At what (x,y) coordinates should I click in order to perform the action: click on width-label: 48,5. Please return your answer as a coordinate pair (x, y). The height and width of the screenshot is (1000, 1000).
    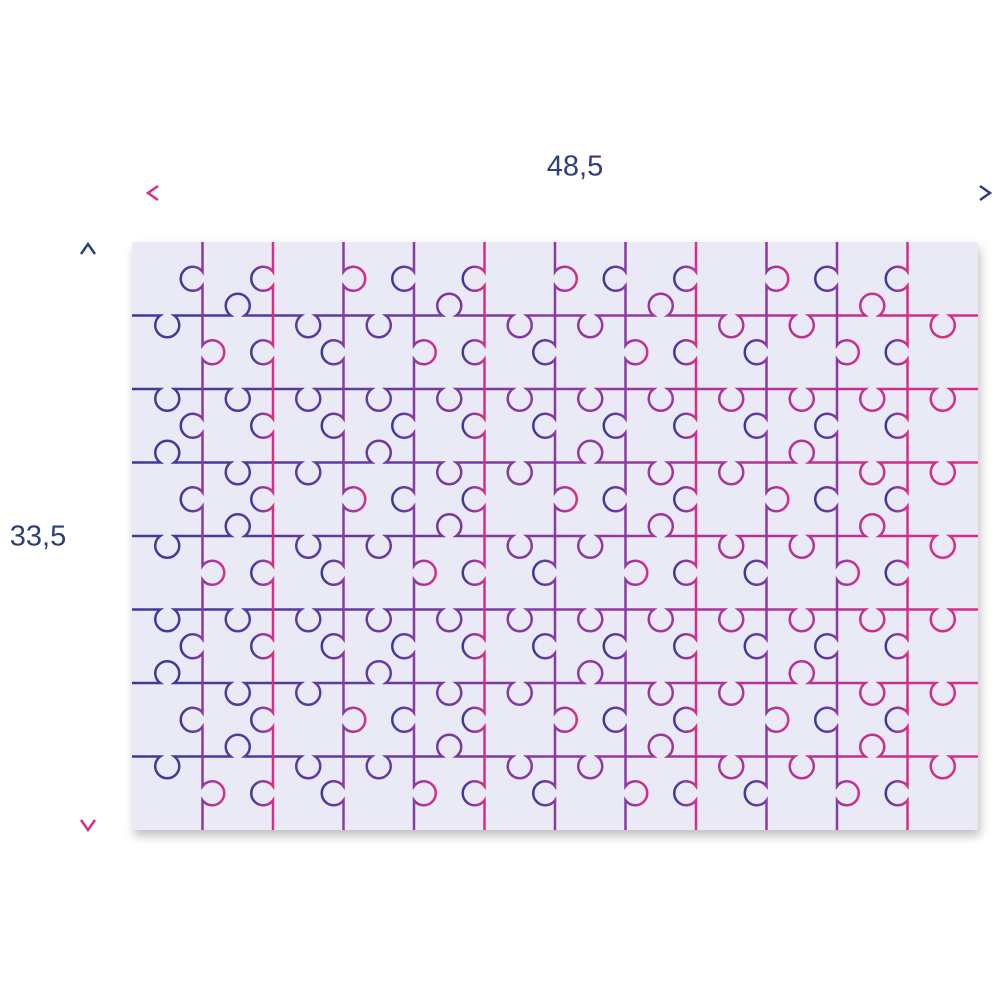
    Looking at the image, I should click on (575, 167).